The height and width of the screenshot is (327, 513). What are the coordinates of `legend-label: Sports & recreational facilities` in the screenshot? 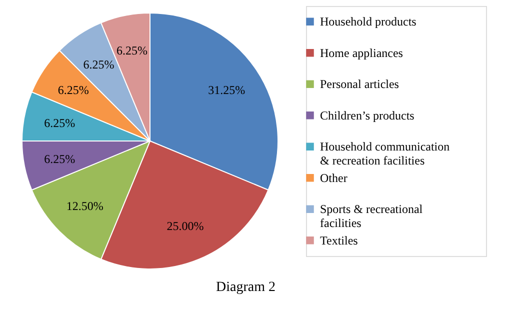 It's located at (372, 216).